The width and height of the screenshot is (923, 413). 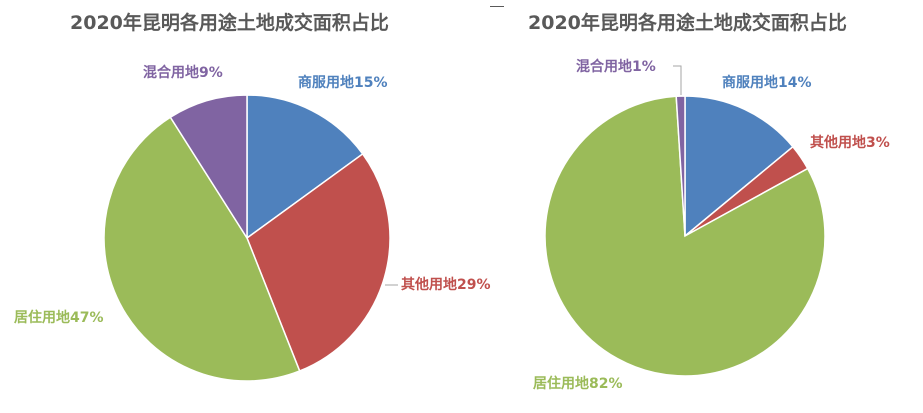 I want to click on pie2-label-1: 其他用地3%, so click(x=850, y=142).